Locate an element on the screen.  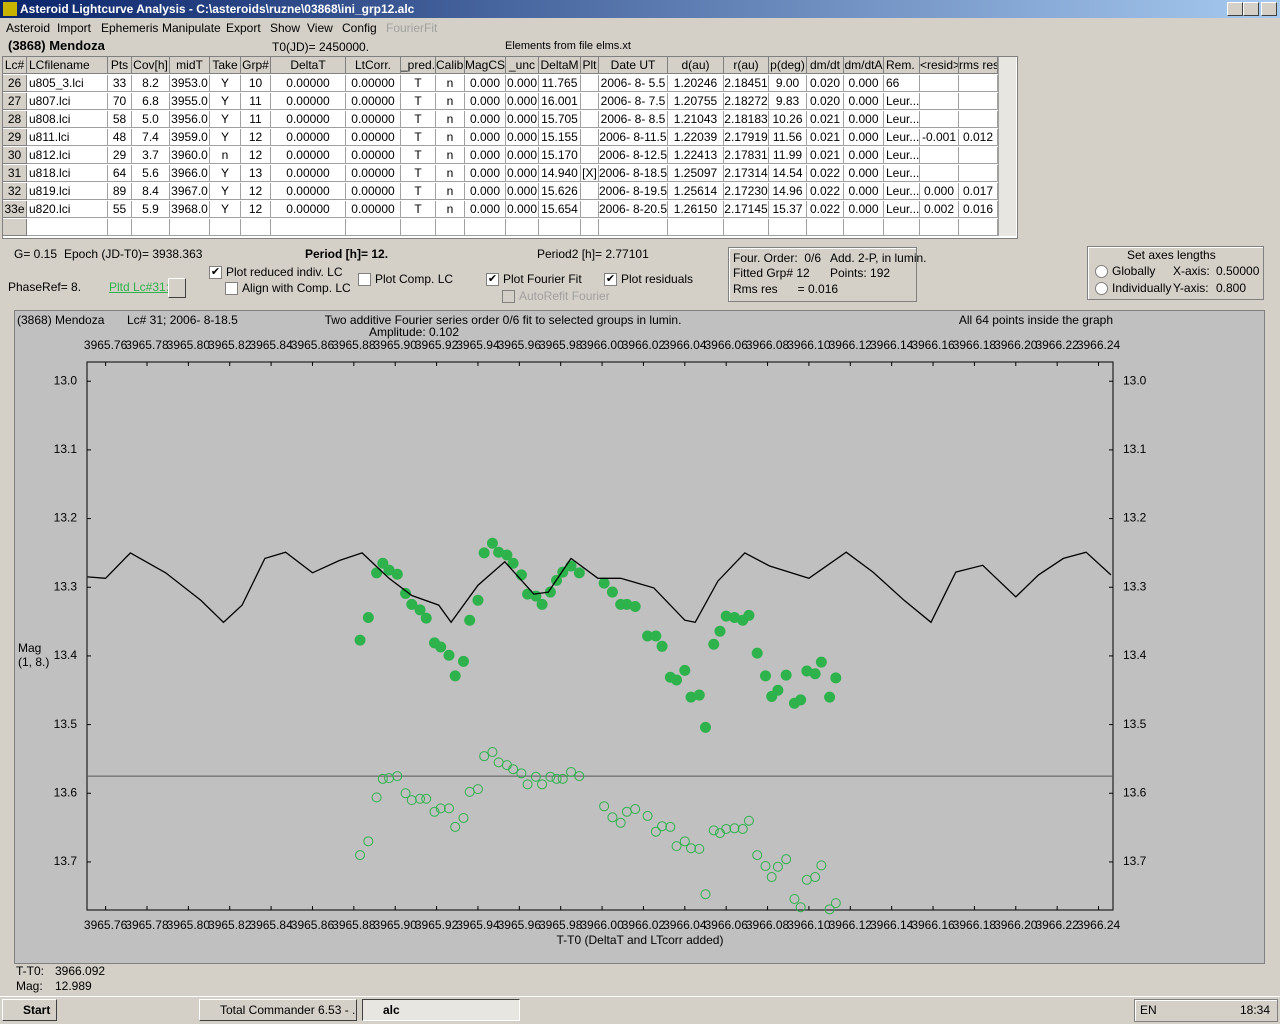
row-header: 26 is located at coordinates (15, 83).